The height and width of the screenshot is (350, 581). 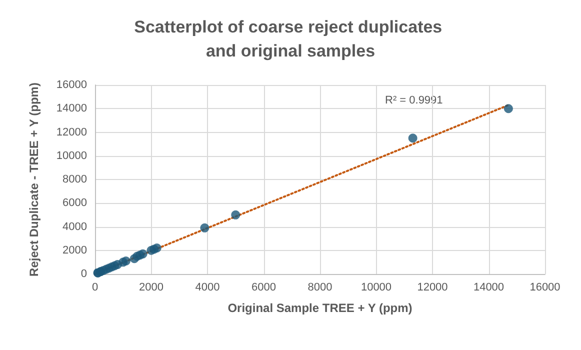 I want to click on x-tick-label: 10000, so click(x=376, y=288).